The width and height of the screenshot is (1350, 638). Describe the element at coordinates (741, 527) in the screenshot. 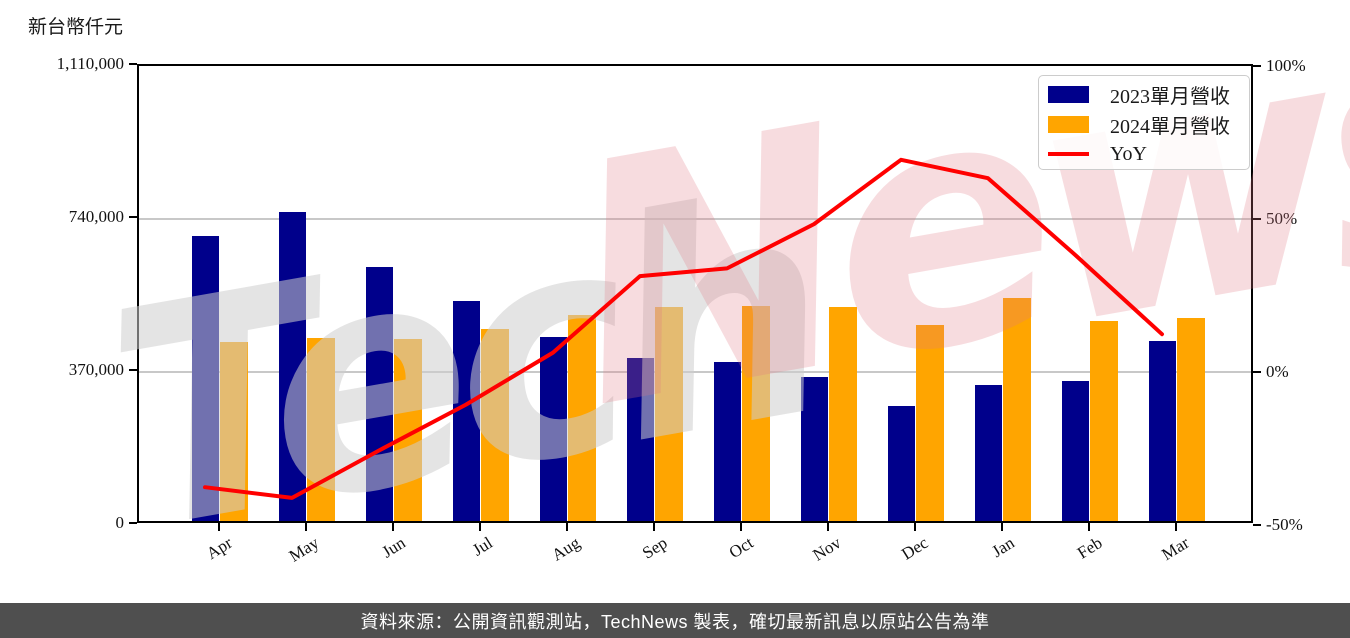

I see `x-tickmark-oct` at that location.